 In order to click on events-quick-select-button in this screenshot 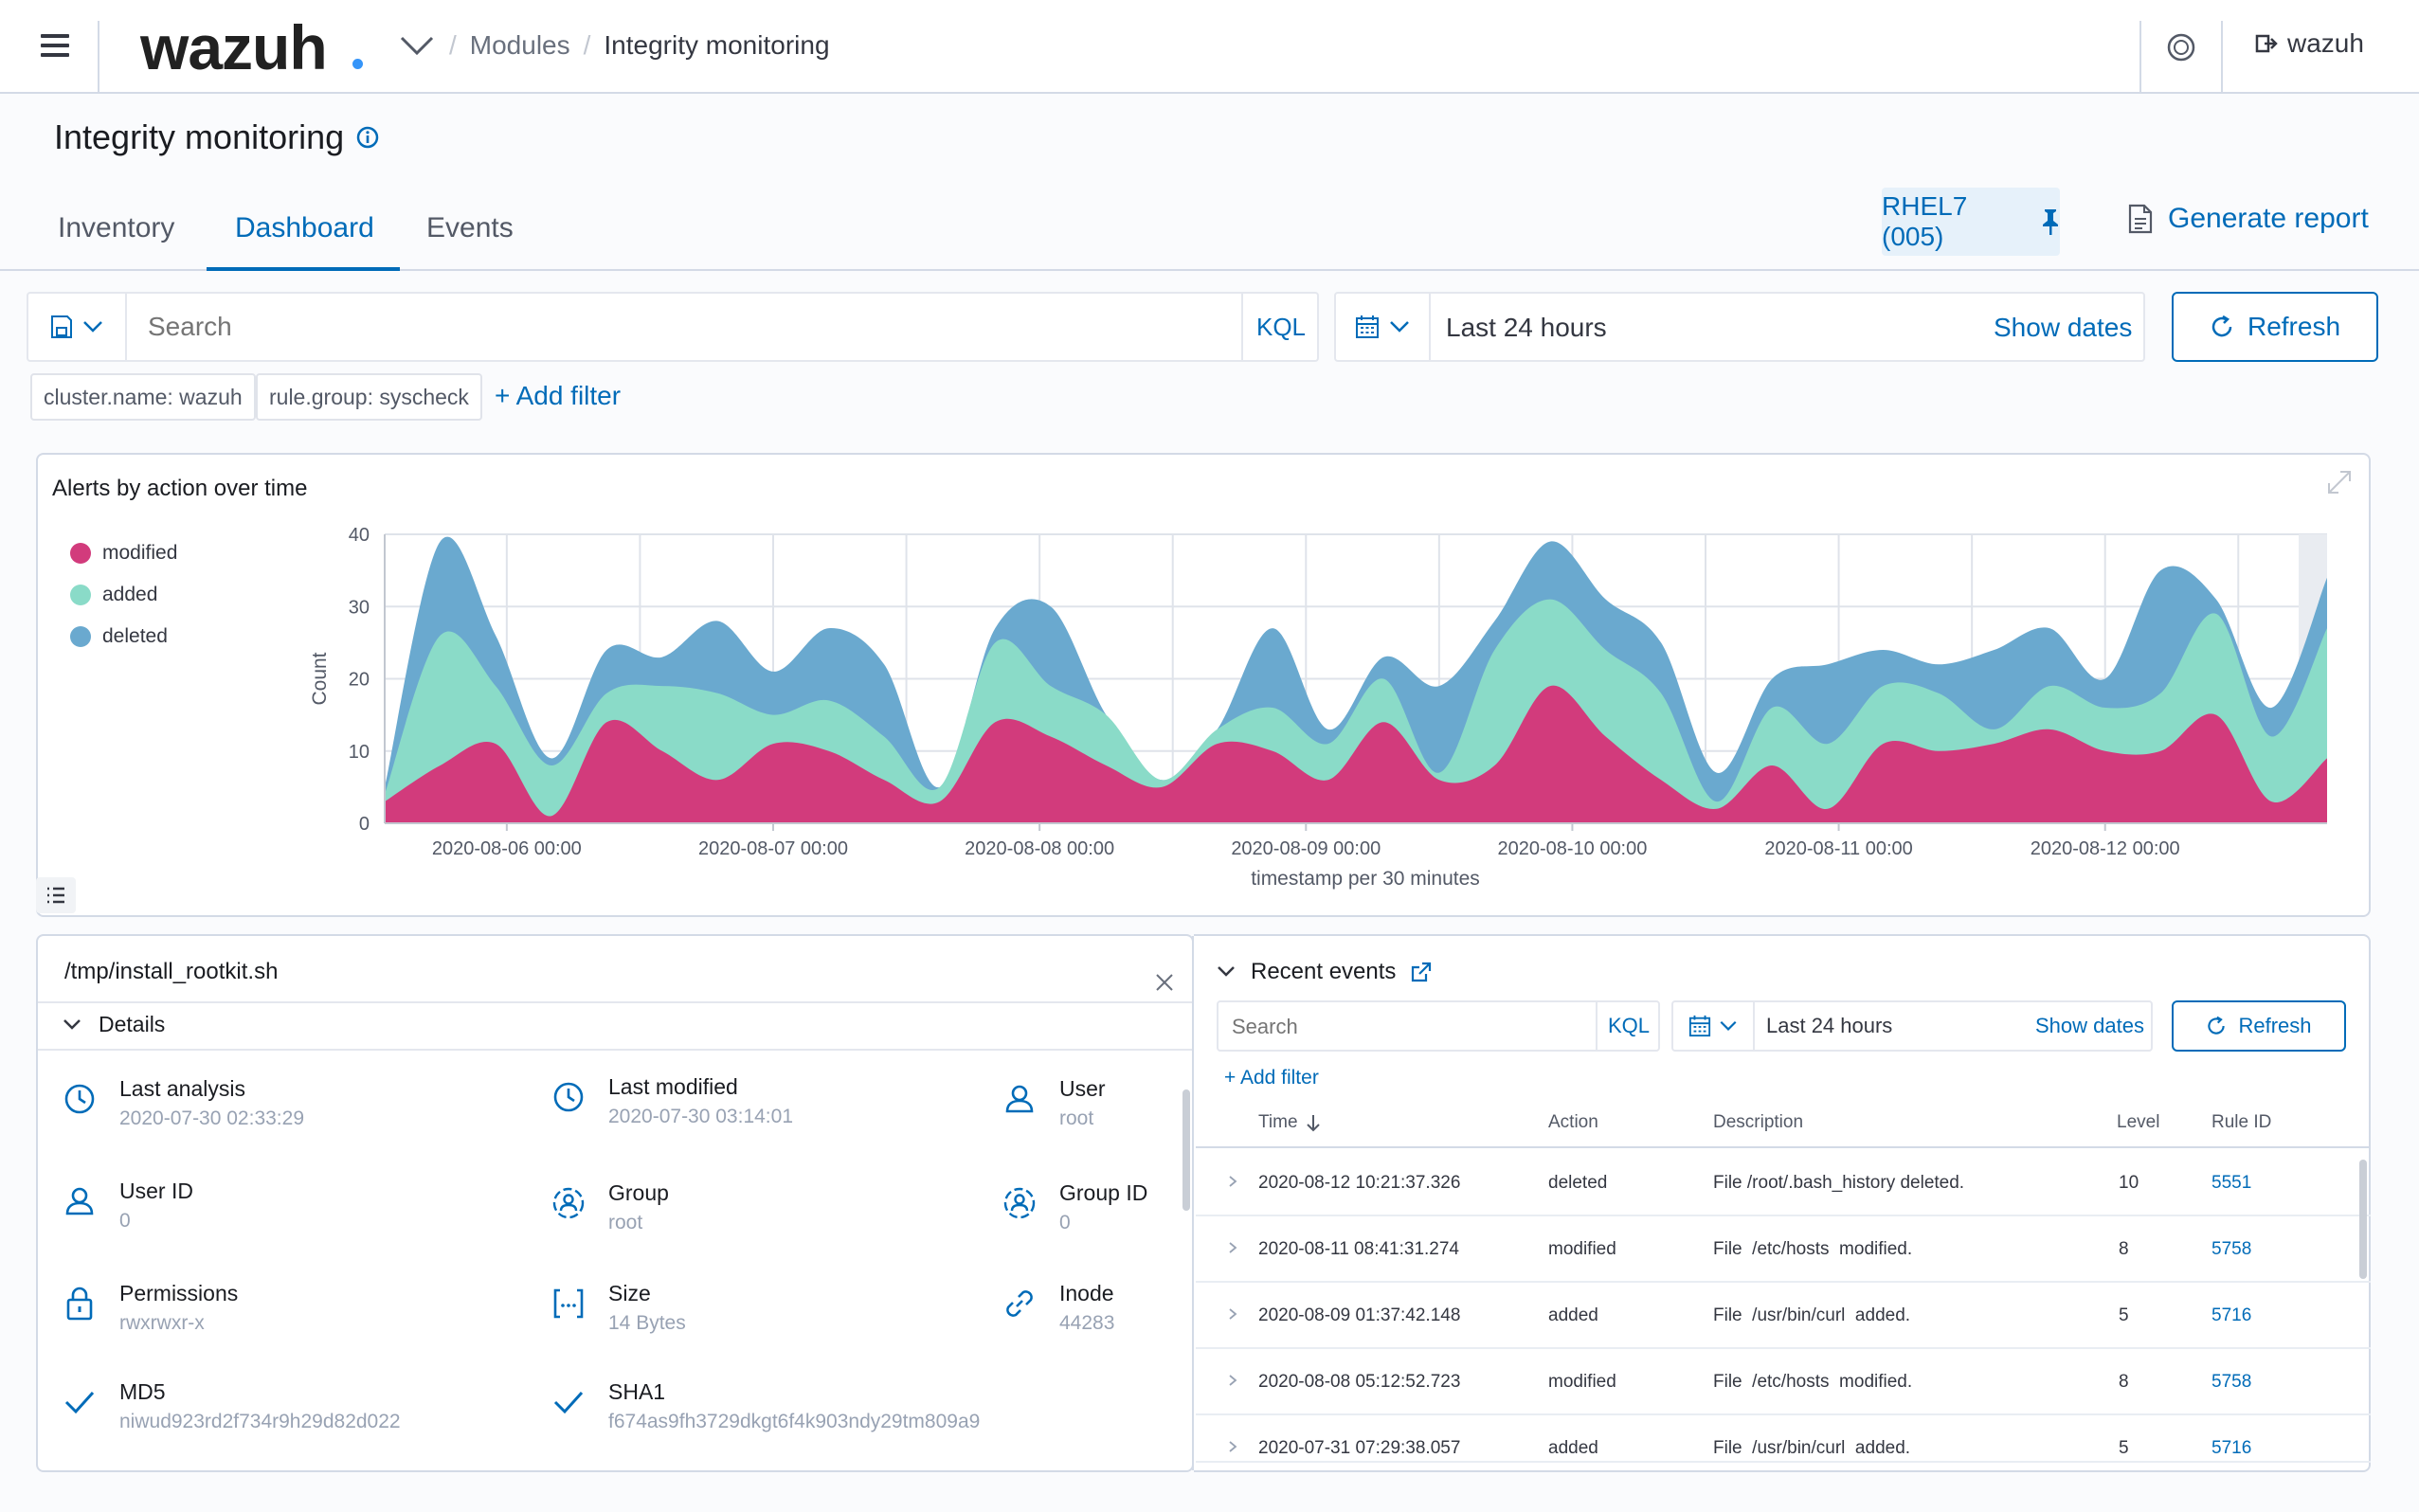, I will do `click(1714, 1026)`.